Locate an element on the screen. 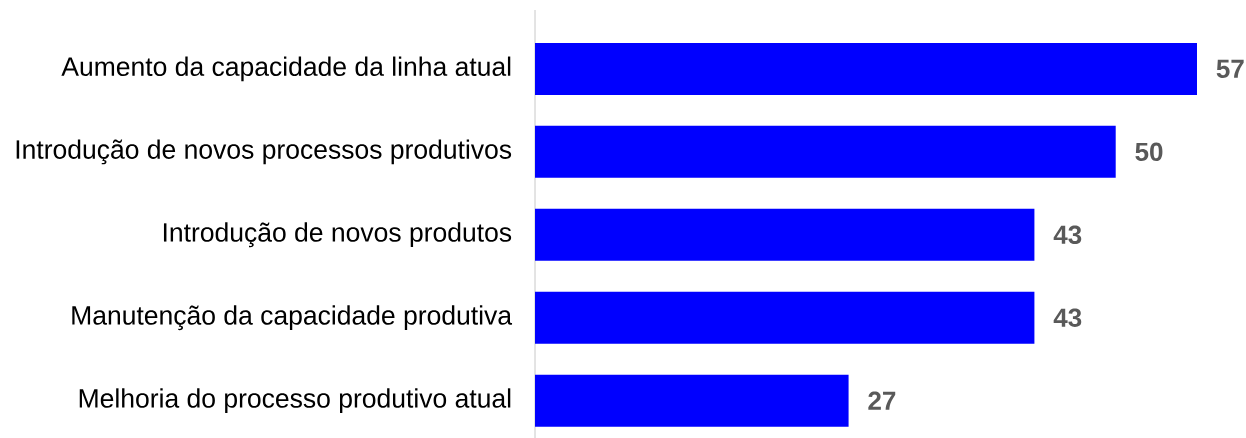 The width and height of the screenshot is (1246, 438). y-tick-label: Introdução de novos processos produtivos is located at coordinates (264, 152).